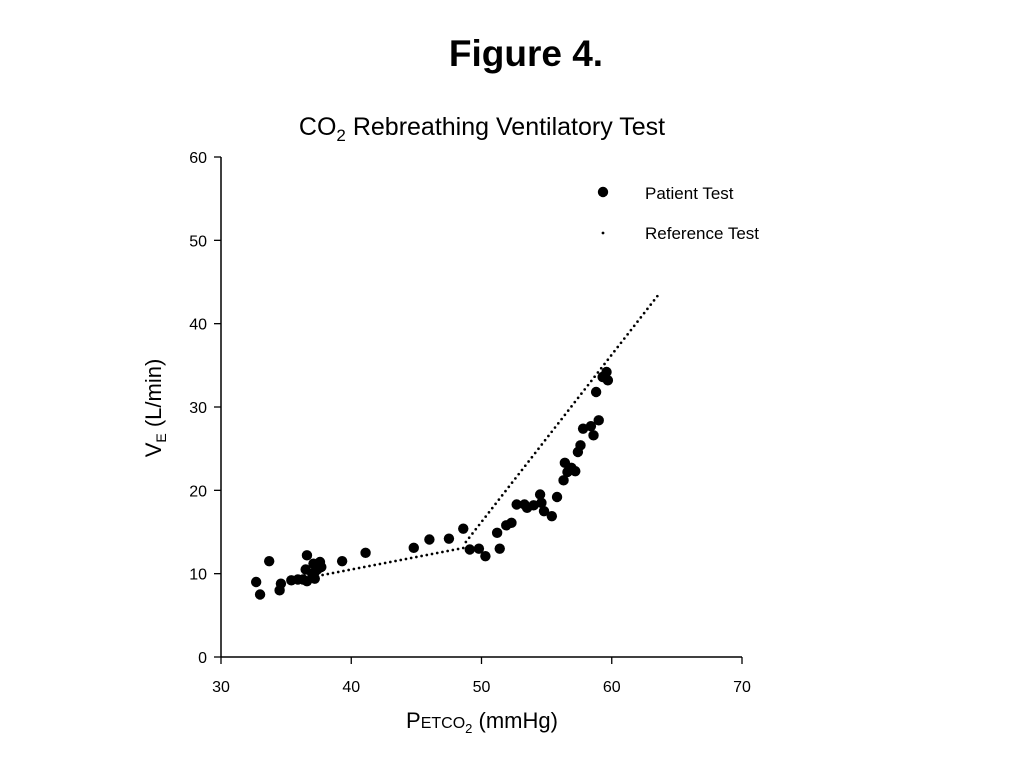  What do you see at coordinates (742, 687) in the screenshot?
I see `x-tick-label-70: 70` at bounding box center [742, 687].